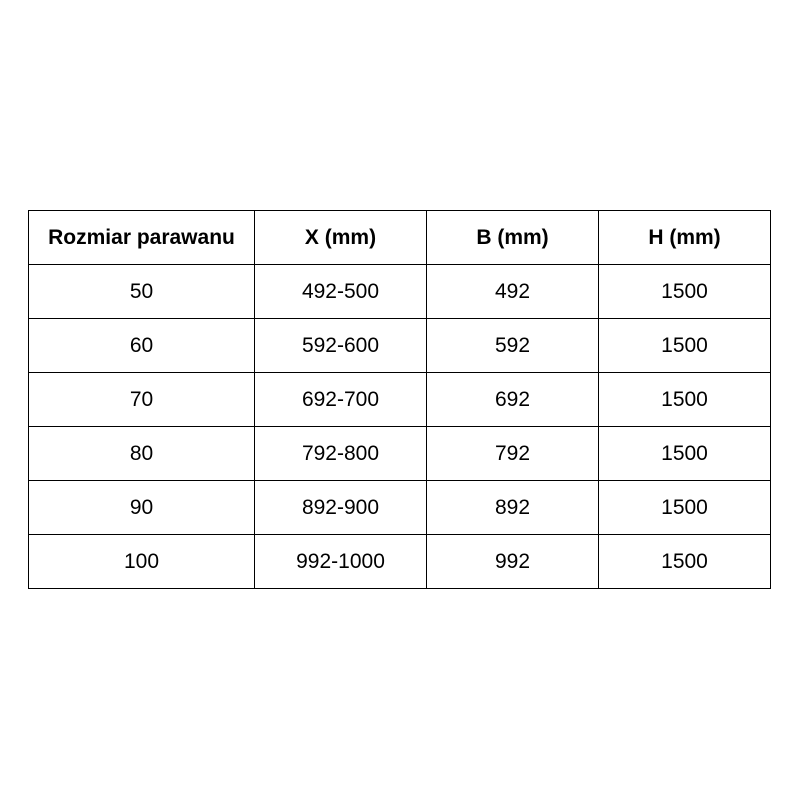 The height and width of the screenshot is (800, 800). What do you see at coordinates (340, 237) in the screenshot?
I see `header-cell: X (mm)` at bounding box center [340, 237].